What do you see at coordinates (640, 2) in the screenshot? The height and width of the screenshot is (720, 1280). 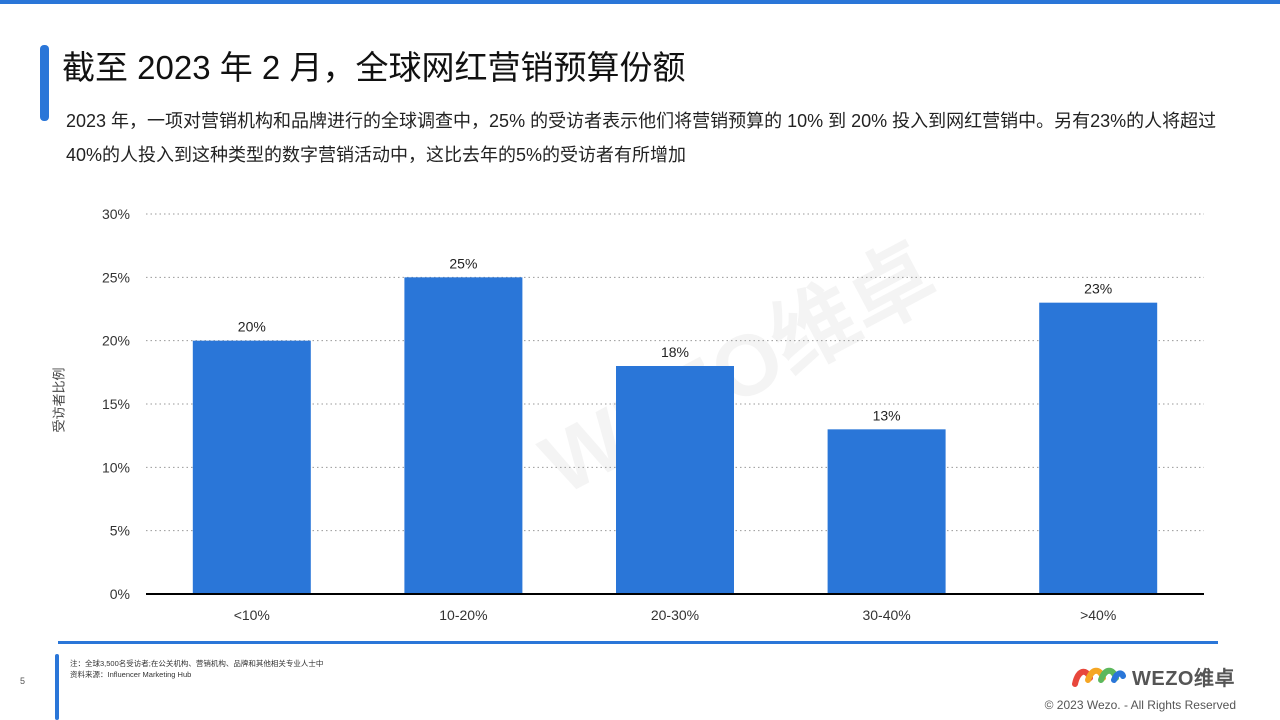 I see `top-accent-bar` at bounding box center [640, 2].